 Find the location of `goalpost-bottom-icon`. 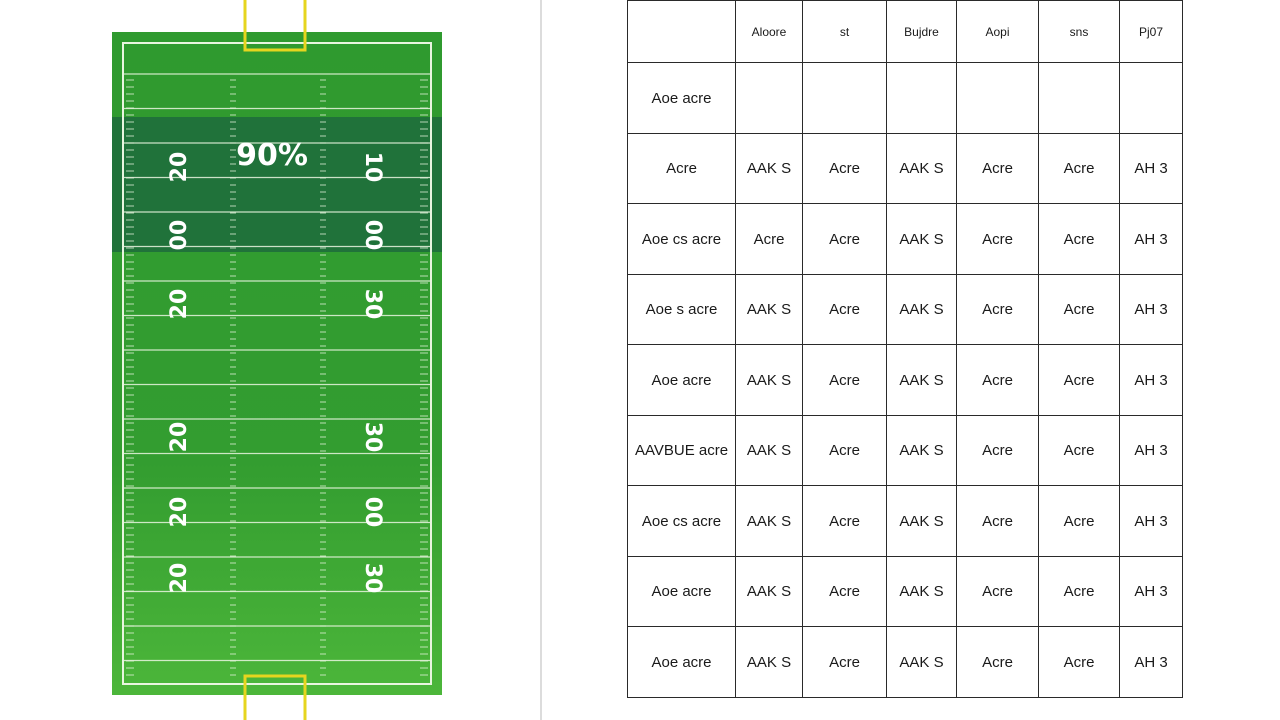

goalpost-bottom-icon is located at coordinates (275, 697).